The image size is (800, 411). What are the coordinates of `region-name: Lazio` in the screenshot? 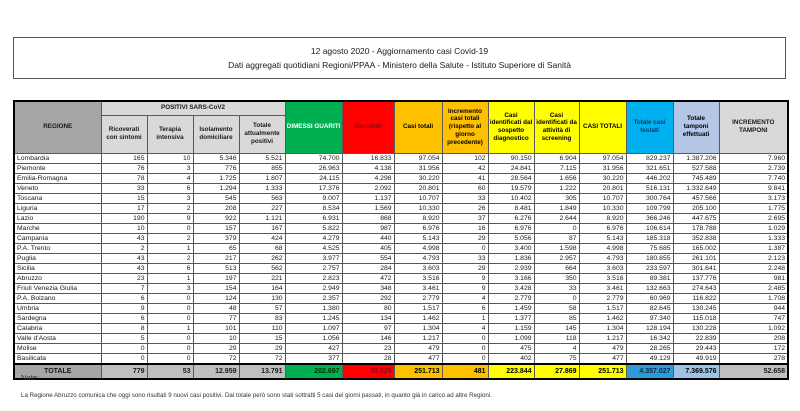 It's located at (57, 218).